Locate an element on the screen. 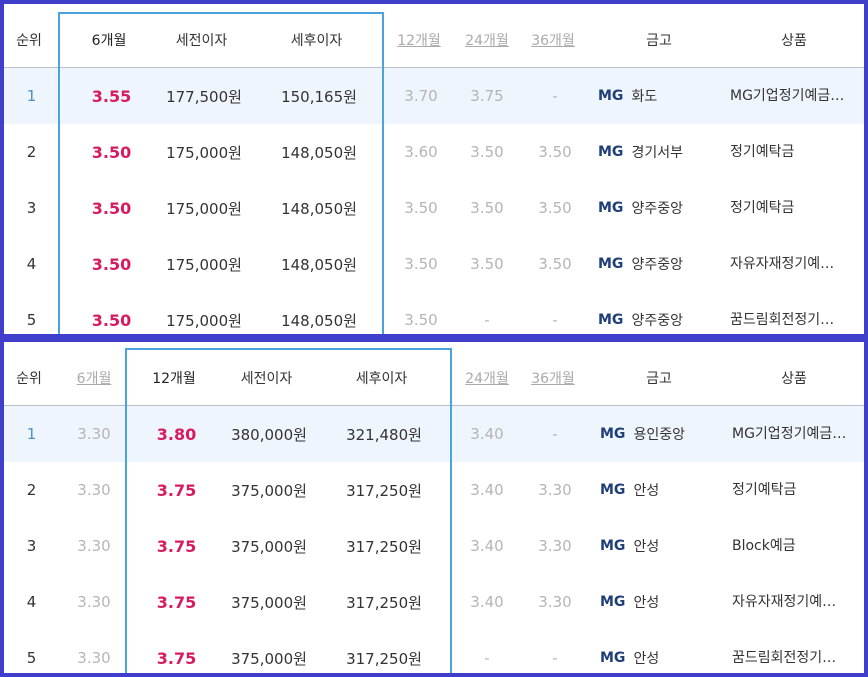 This screenshot has width=868, height=677. product-name: Block예금 is located at coordinates (764, 546).